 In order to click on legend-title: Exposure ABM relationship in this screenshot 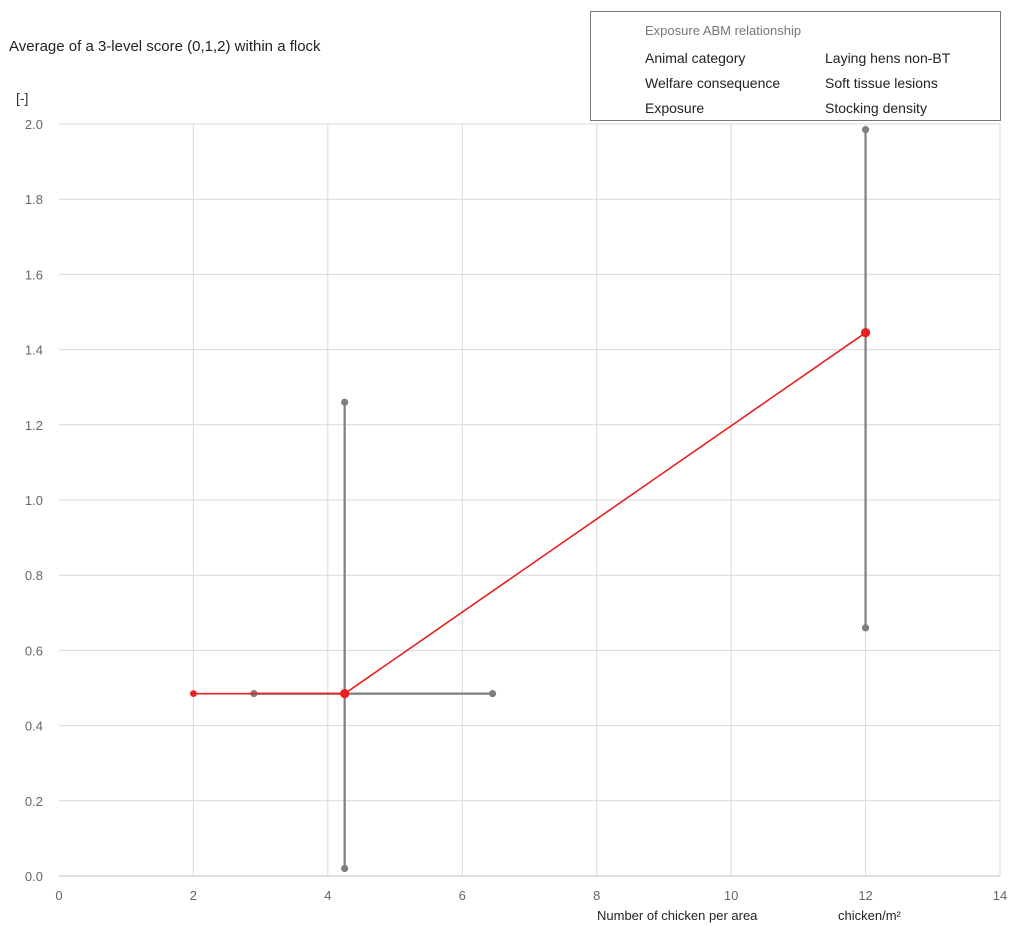, I will do `click(723, 30)`.